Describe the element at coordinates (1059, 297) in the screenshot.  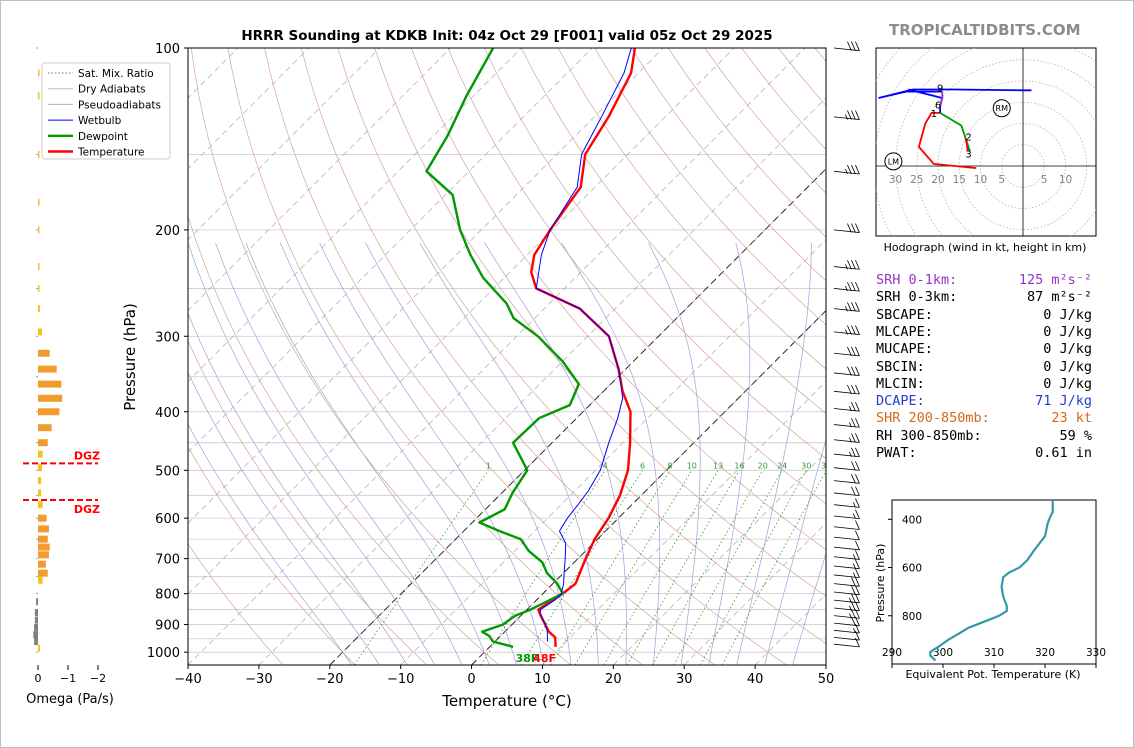
I see `param-value: 87 m²s⁻²` at that location.